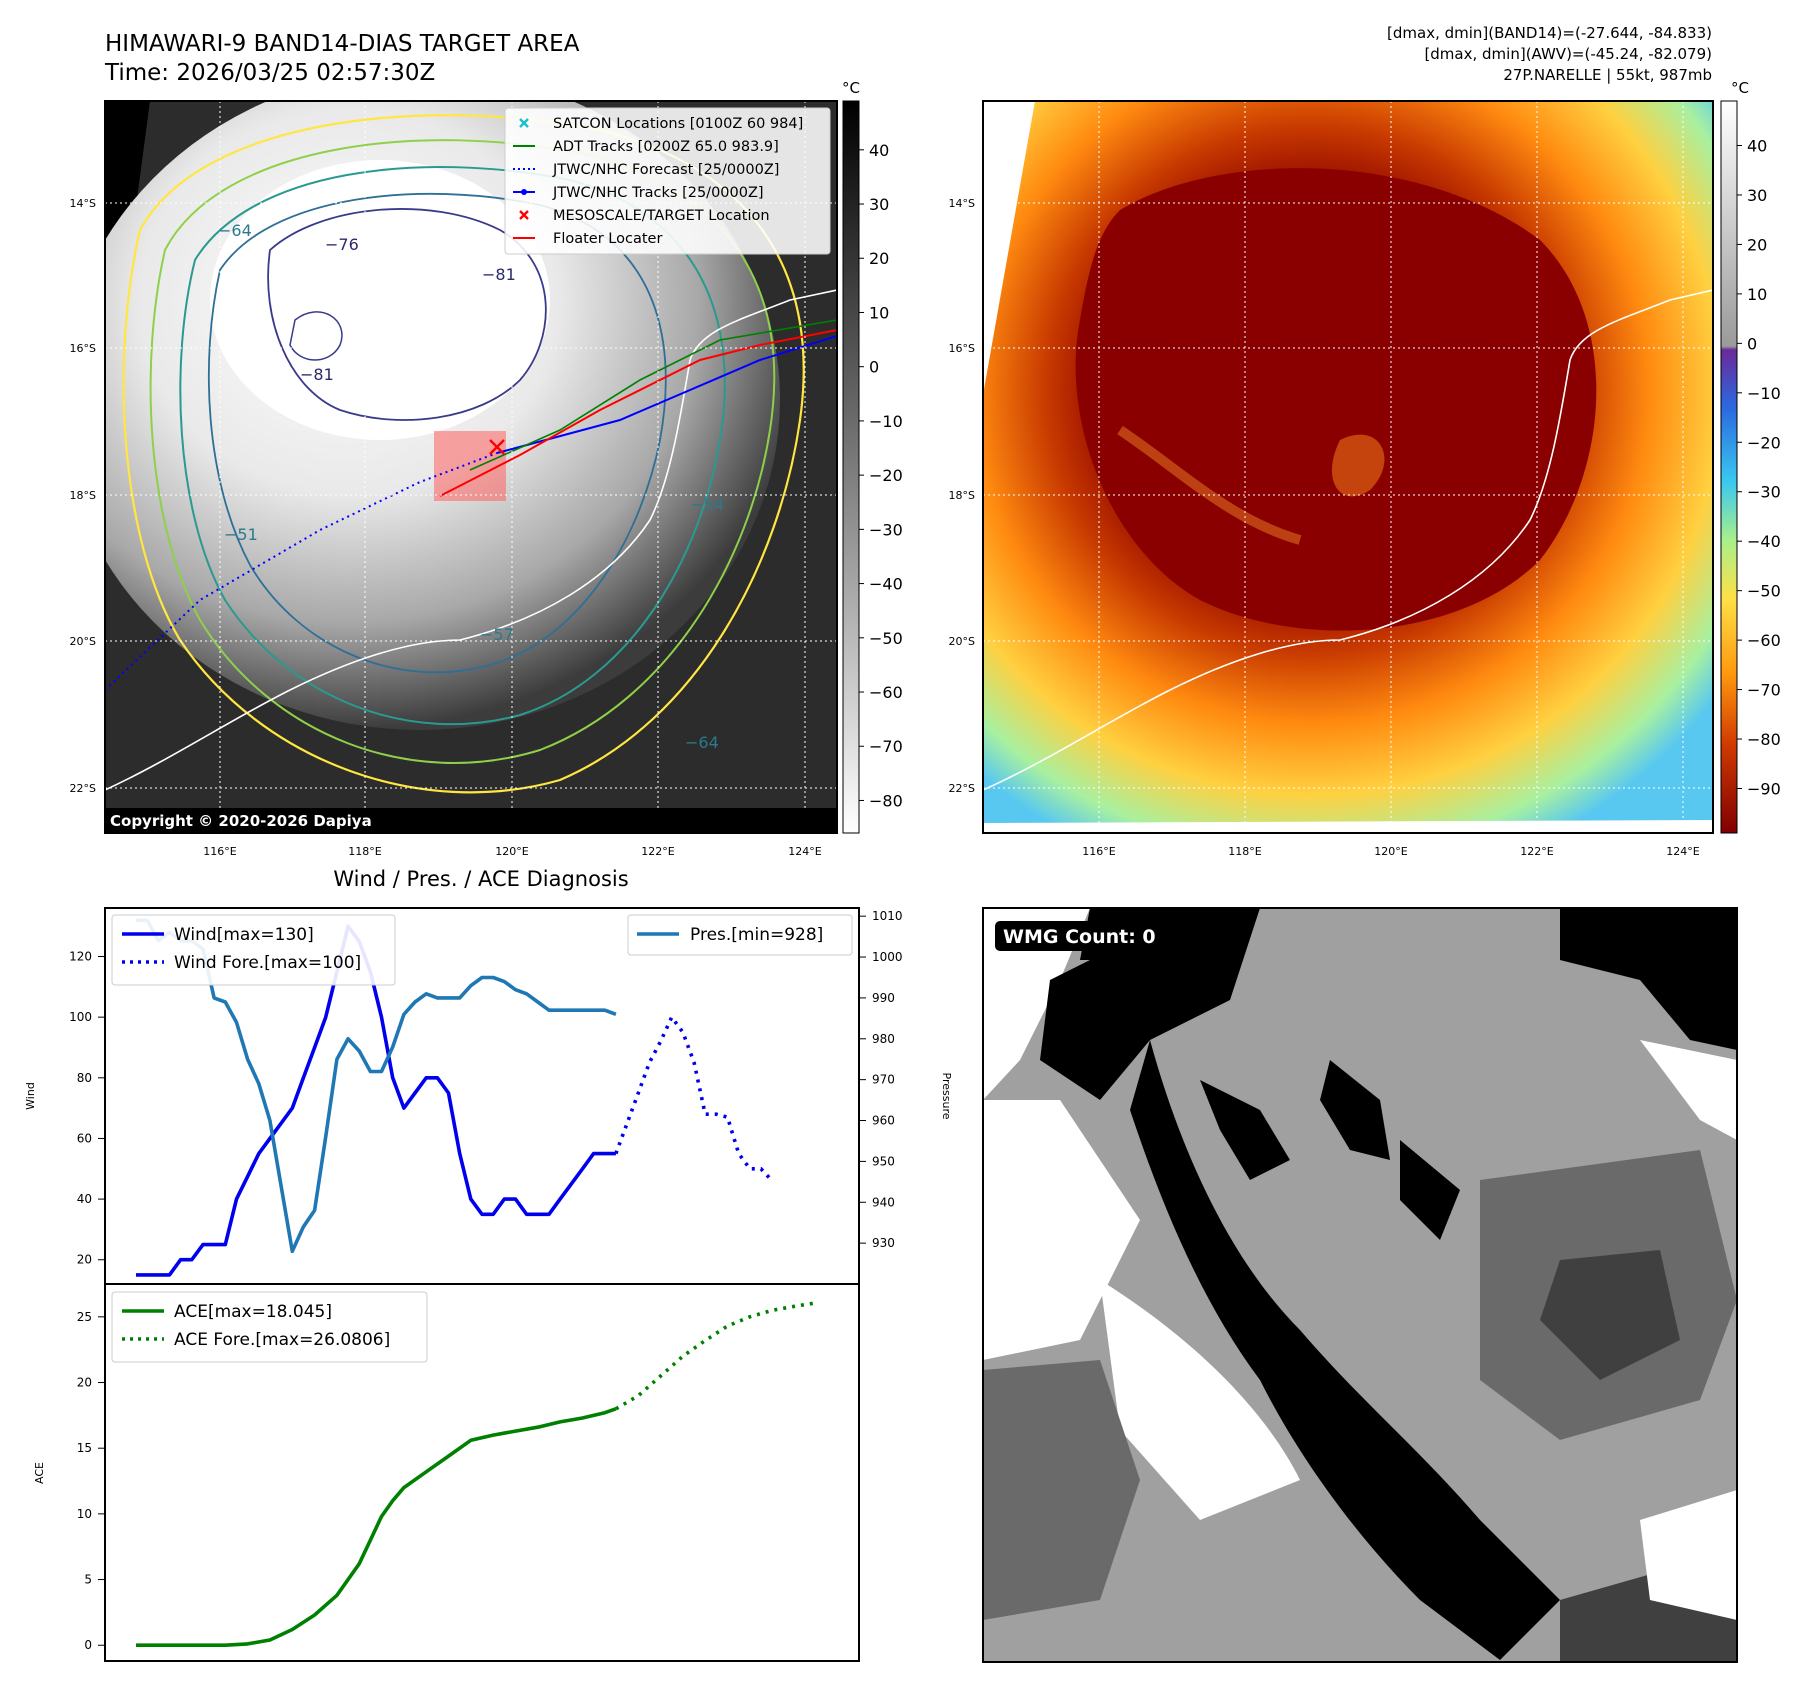 The height and width of the screenshot is (1690, 1797). Describe the element at coordinates (1549, 33) in the screenshot. I see `info-band14: [dmax, dmin](BAND14)=(-27.644, -84.833)` at that location.